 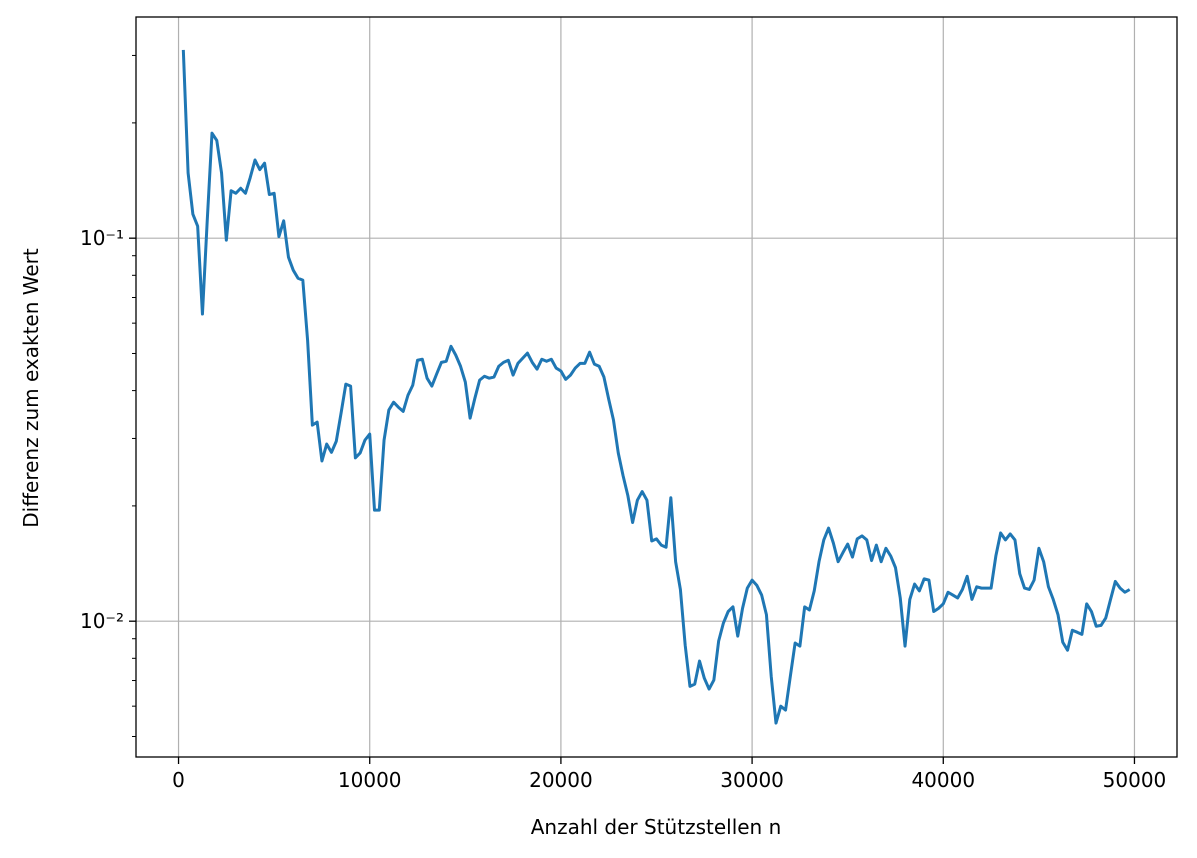 What do you see at coordinates (1135, 780) in the screenshot?
I see `x-tick-label: 50000` at bounding box center [1135, 780].